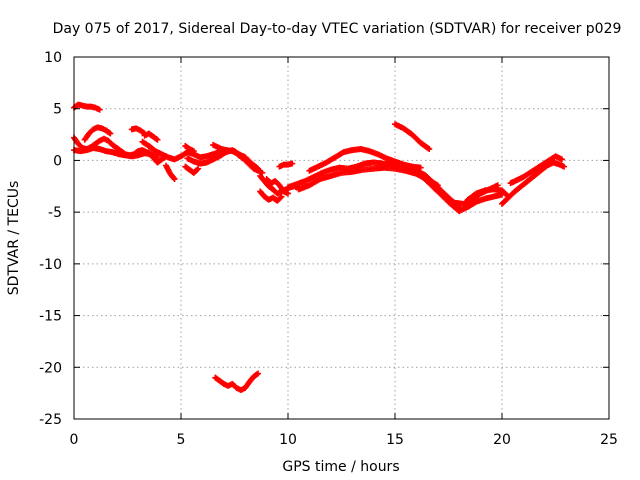 This screenshot has height=480, width=640. I want to click on x-tick-label: 15, so click(395, 440).